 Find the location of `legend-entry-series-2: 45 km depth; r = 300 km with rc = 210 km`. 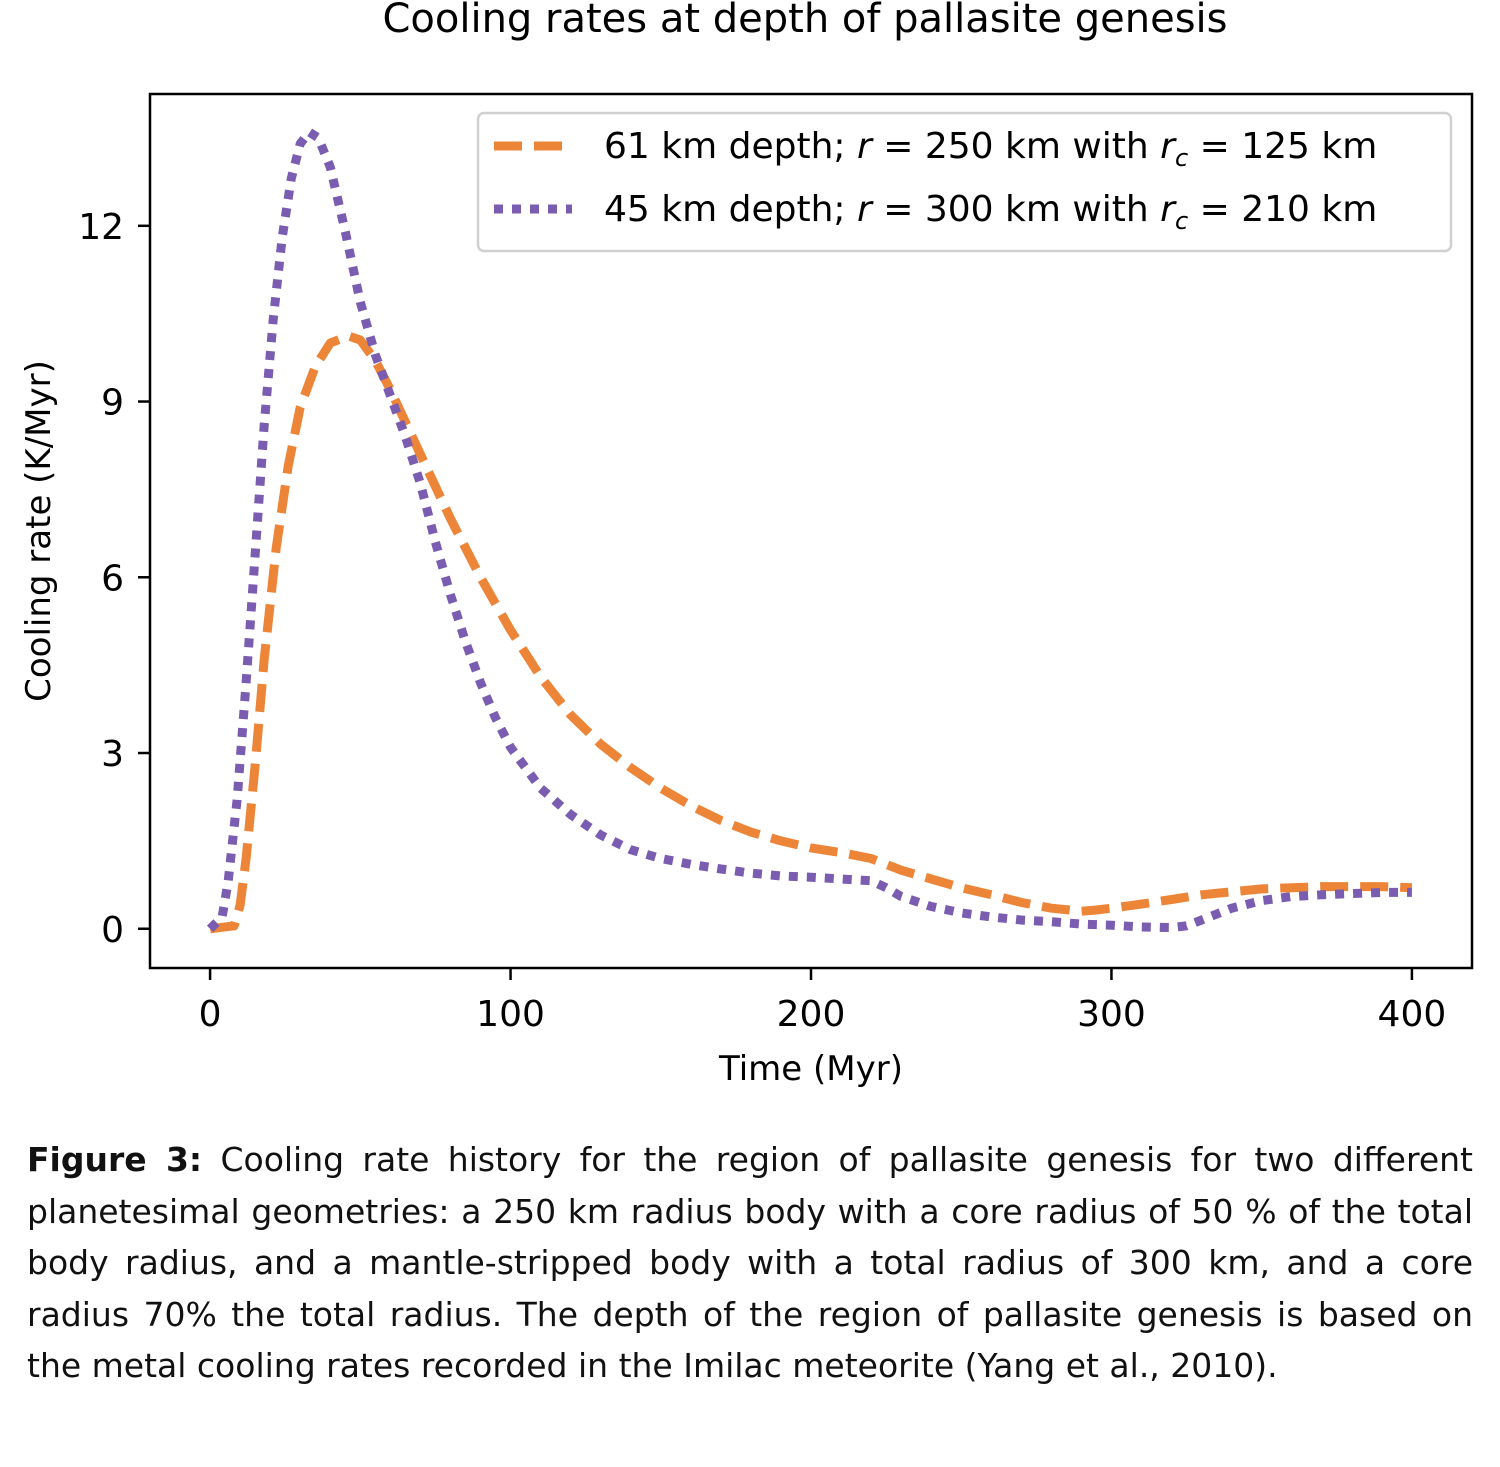

legend-entry-series-2: 45 km depth; r = 300 km with rc = 210 km is located at coordinates (990, 212).